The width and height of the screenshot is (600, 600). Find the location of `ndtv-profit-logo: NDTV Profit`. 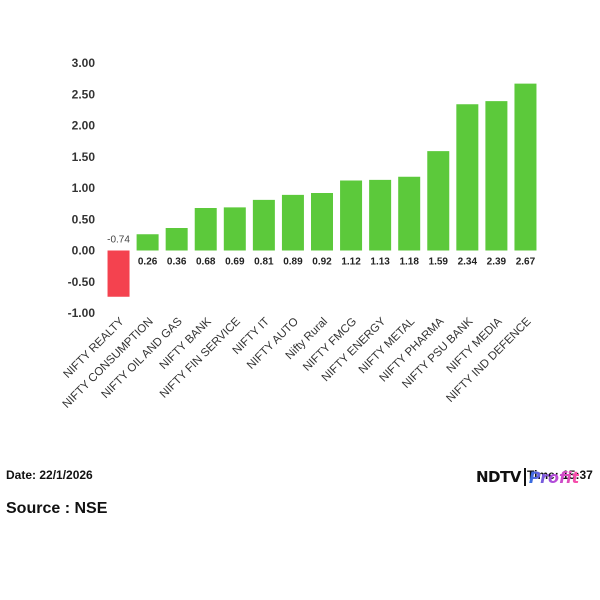

ndtv-profit-logo: NDTV Profit is located at coordinates (527, 477).